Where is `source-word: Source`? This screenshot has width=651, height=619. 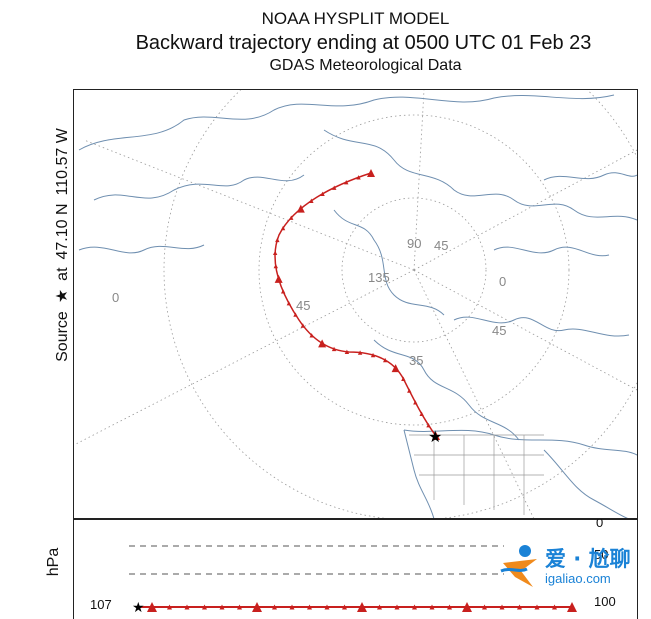
source-word: Source is located at coordinates (62, 336).